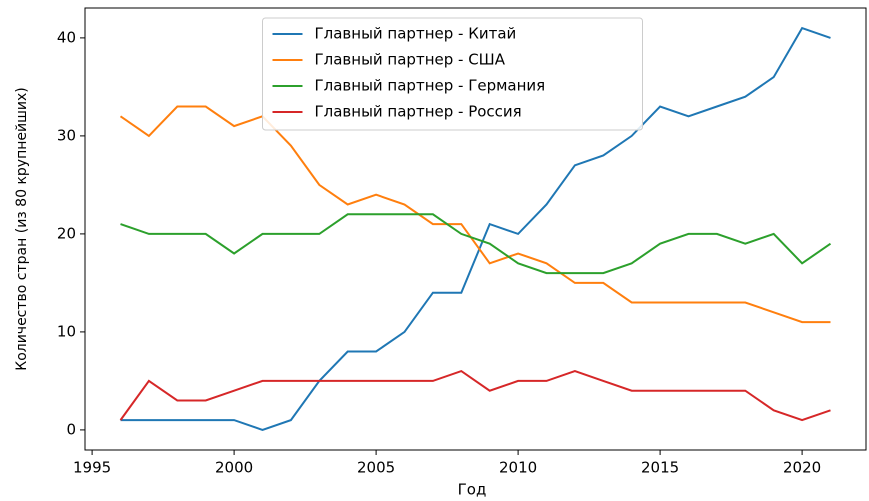  What do you see at coordinates (71, 429) in the screenshot?
I see `y-tick-label: 0` at bounding box center [71, 429].